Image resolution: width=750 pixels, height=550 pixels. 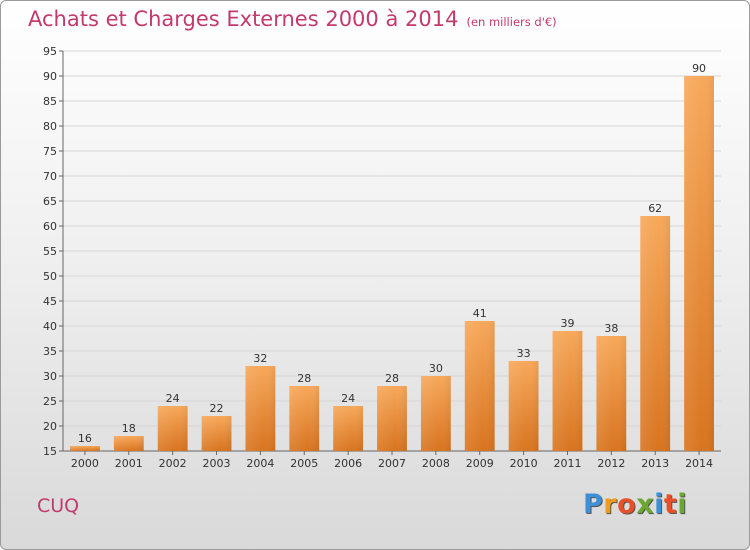 I want to click on y-tick-label: 60, so click(x=50, y=226).